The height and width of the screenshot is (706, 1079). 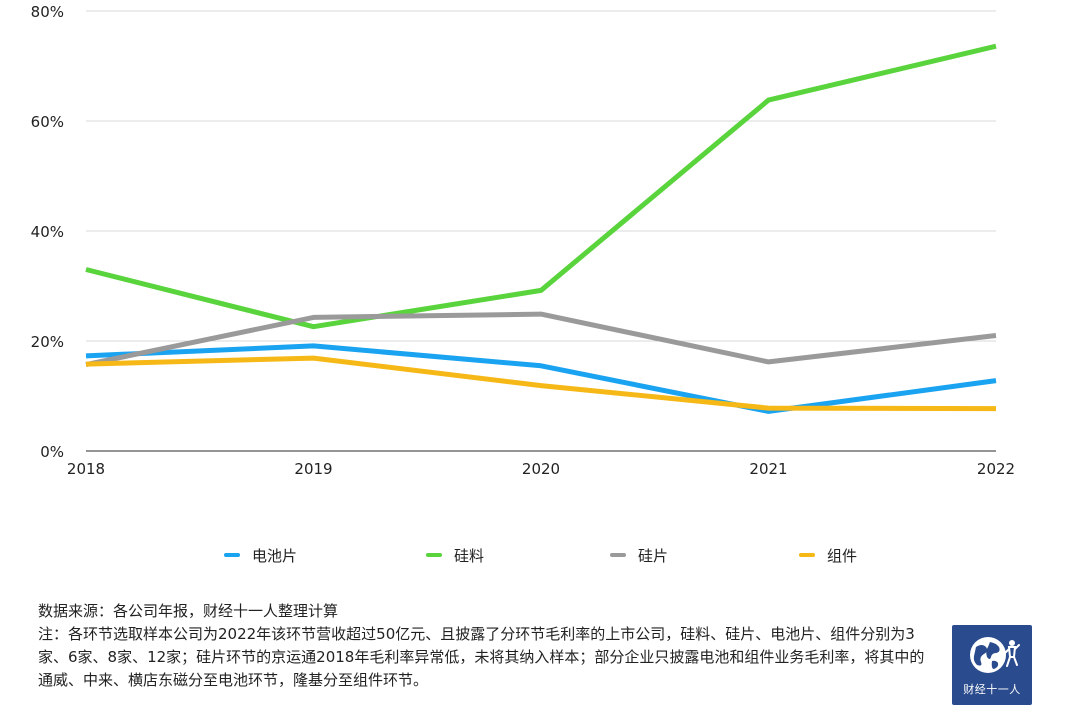 I want to click on legend-item-polysilicon: 硅料, so click(x=455, y=555).